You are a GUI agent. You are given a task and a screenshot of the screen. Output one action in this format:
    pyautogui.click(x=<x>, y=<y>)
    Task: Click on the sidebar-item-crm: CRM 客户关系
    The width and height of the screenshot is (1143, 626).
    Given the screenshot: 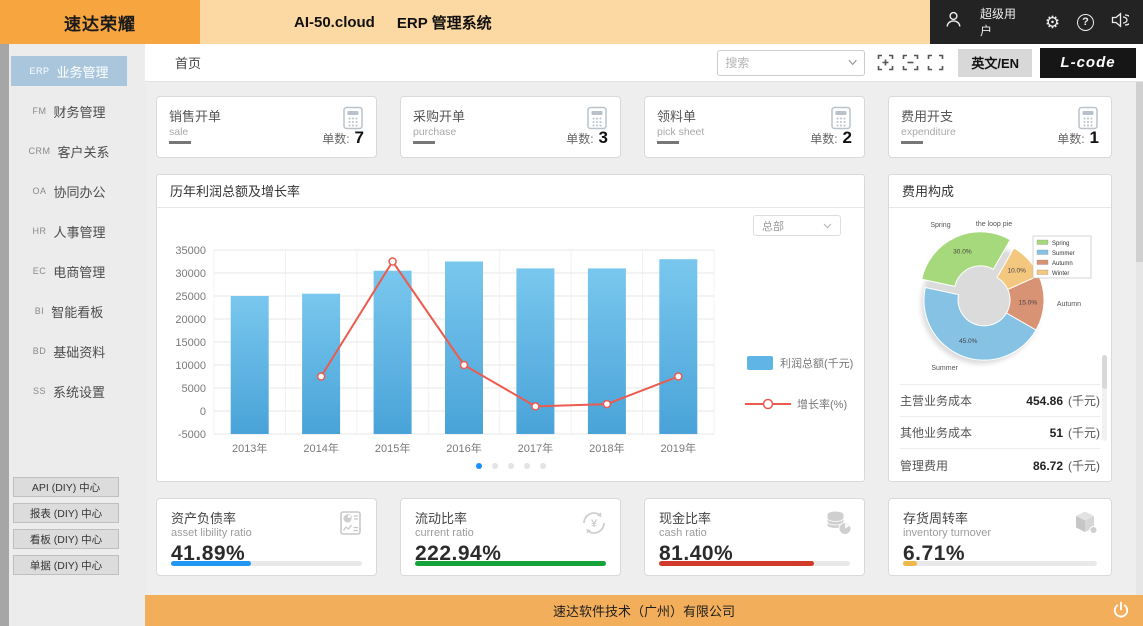 What is the action you would take?
    pyautogui.click(x=69, y=152)
    